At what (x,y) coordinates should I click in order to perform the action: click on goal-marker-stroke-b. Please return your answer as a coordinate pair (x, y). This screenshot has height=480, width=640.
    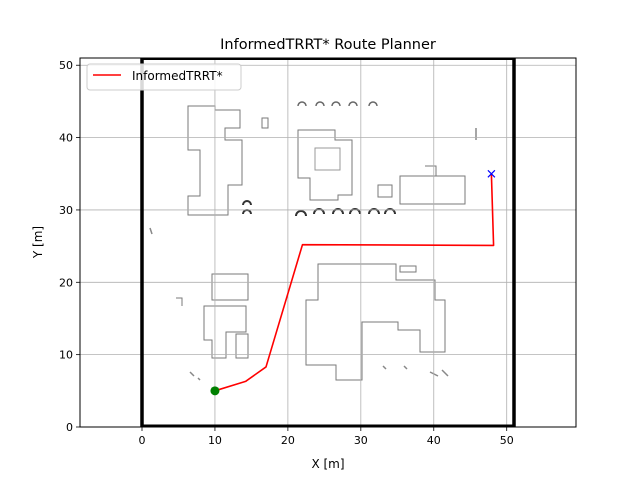
    Looking at the image, I should click on (491, 173).